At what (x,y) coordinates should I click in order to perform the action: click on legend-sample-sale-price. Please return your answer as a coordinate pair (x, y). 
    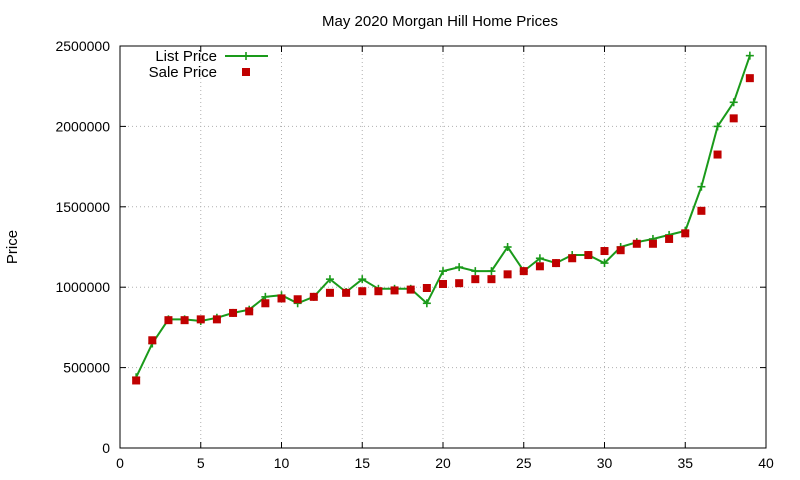
    Looking at the image, I should click on (246, 72).